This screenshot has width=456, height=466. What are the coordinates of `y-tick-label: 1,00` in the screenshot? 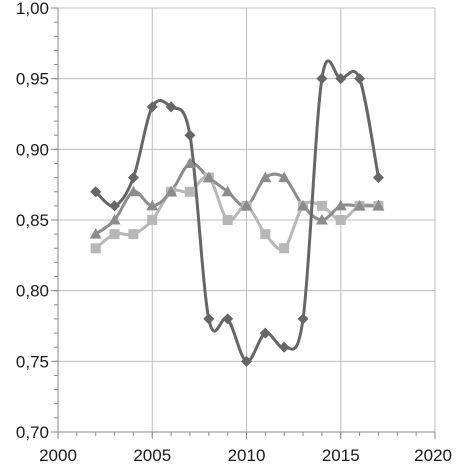 It's located at (32, 9).